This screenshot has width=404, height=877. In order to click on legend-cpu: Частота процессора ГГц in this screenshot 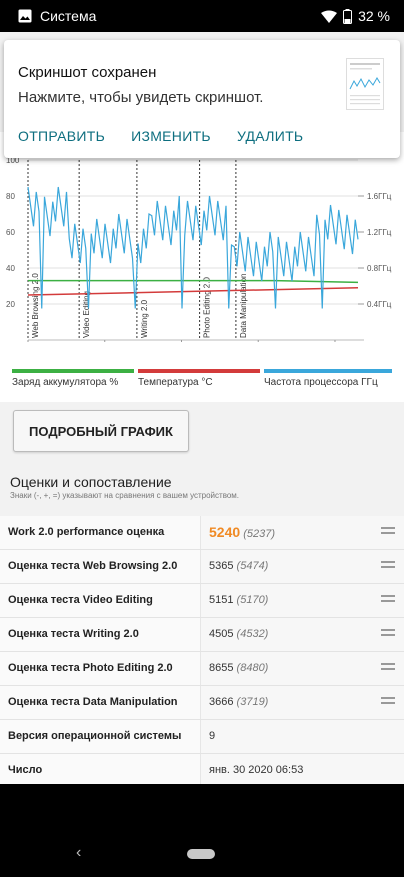, I will do `click(328, 381)`.